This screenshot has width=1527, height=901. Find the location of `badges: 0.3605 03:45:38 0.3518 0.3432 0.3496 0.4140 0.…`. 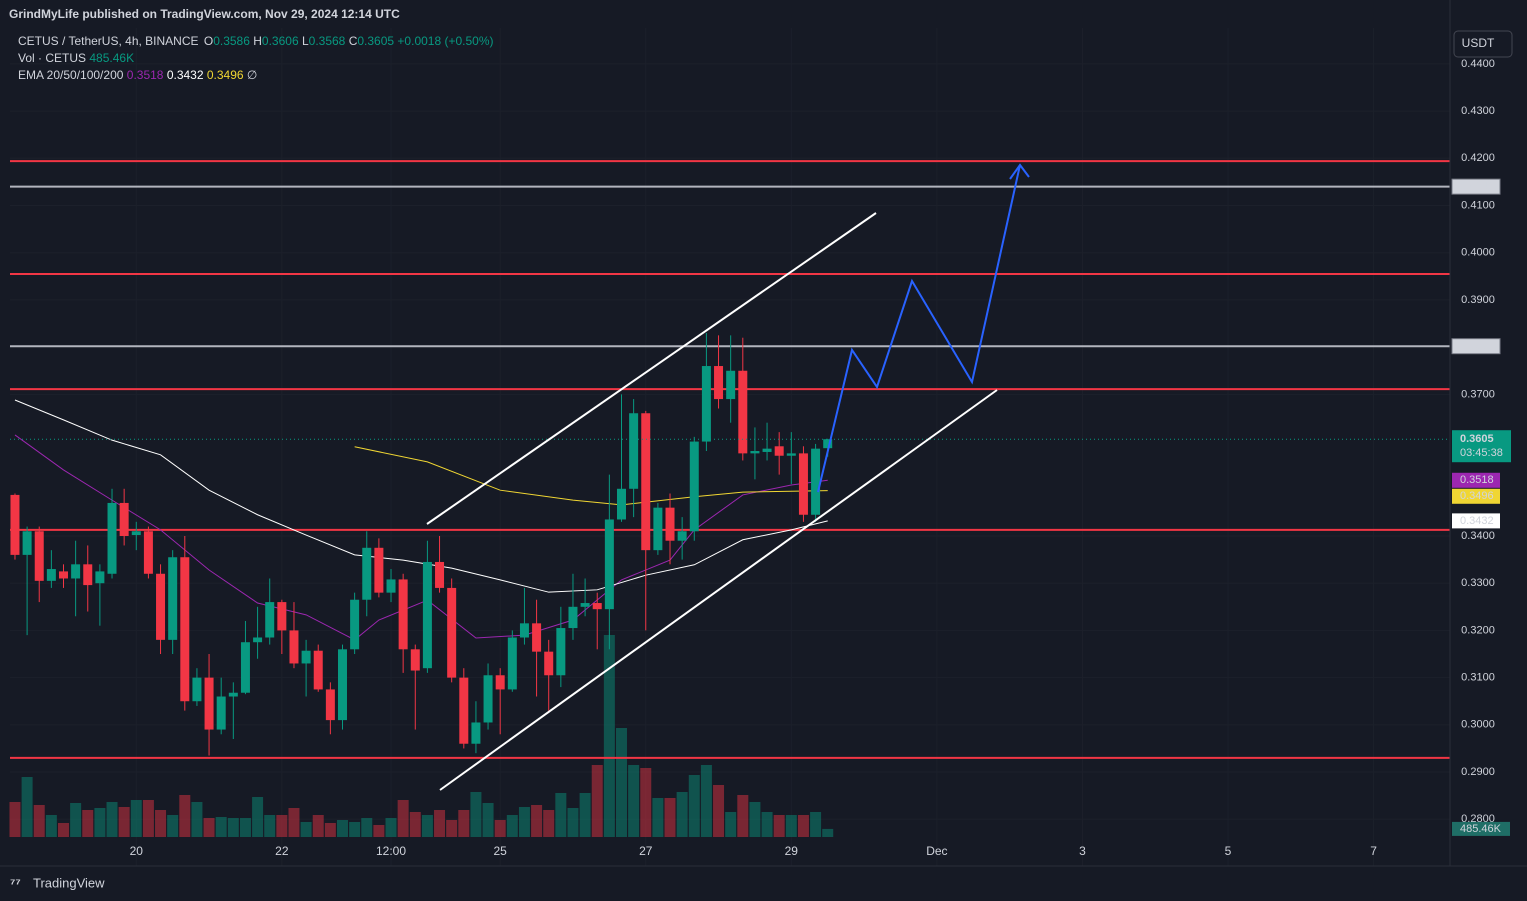

badges: 0.3605 03:45:38 0.3518 0.3432 0.3496 0.4140 0.… is located at coordinates (1481, 507).